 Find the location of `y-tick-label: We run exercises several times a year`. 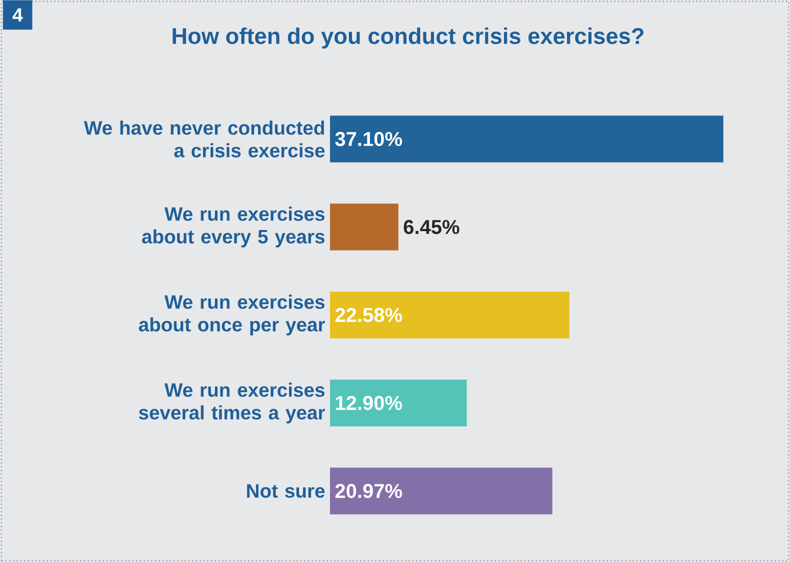

y-tick-label: We run exercises several times a year is located at coordinates (231, 403).